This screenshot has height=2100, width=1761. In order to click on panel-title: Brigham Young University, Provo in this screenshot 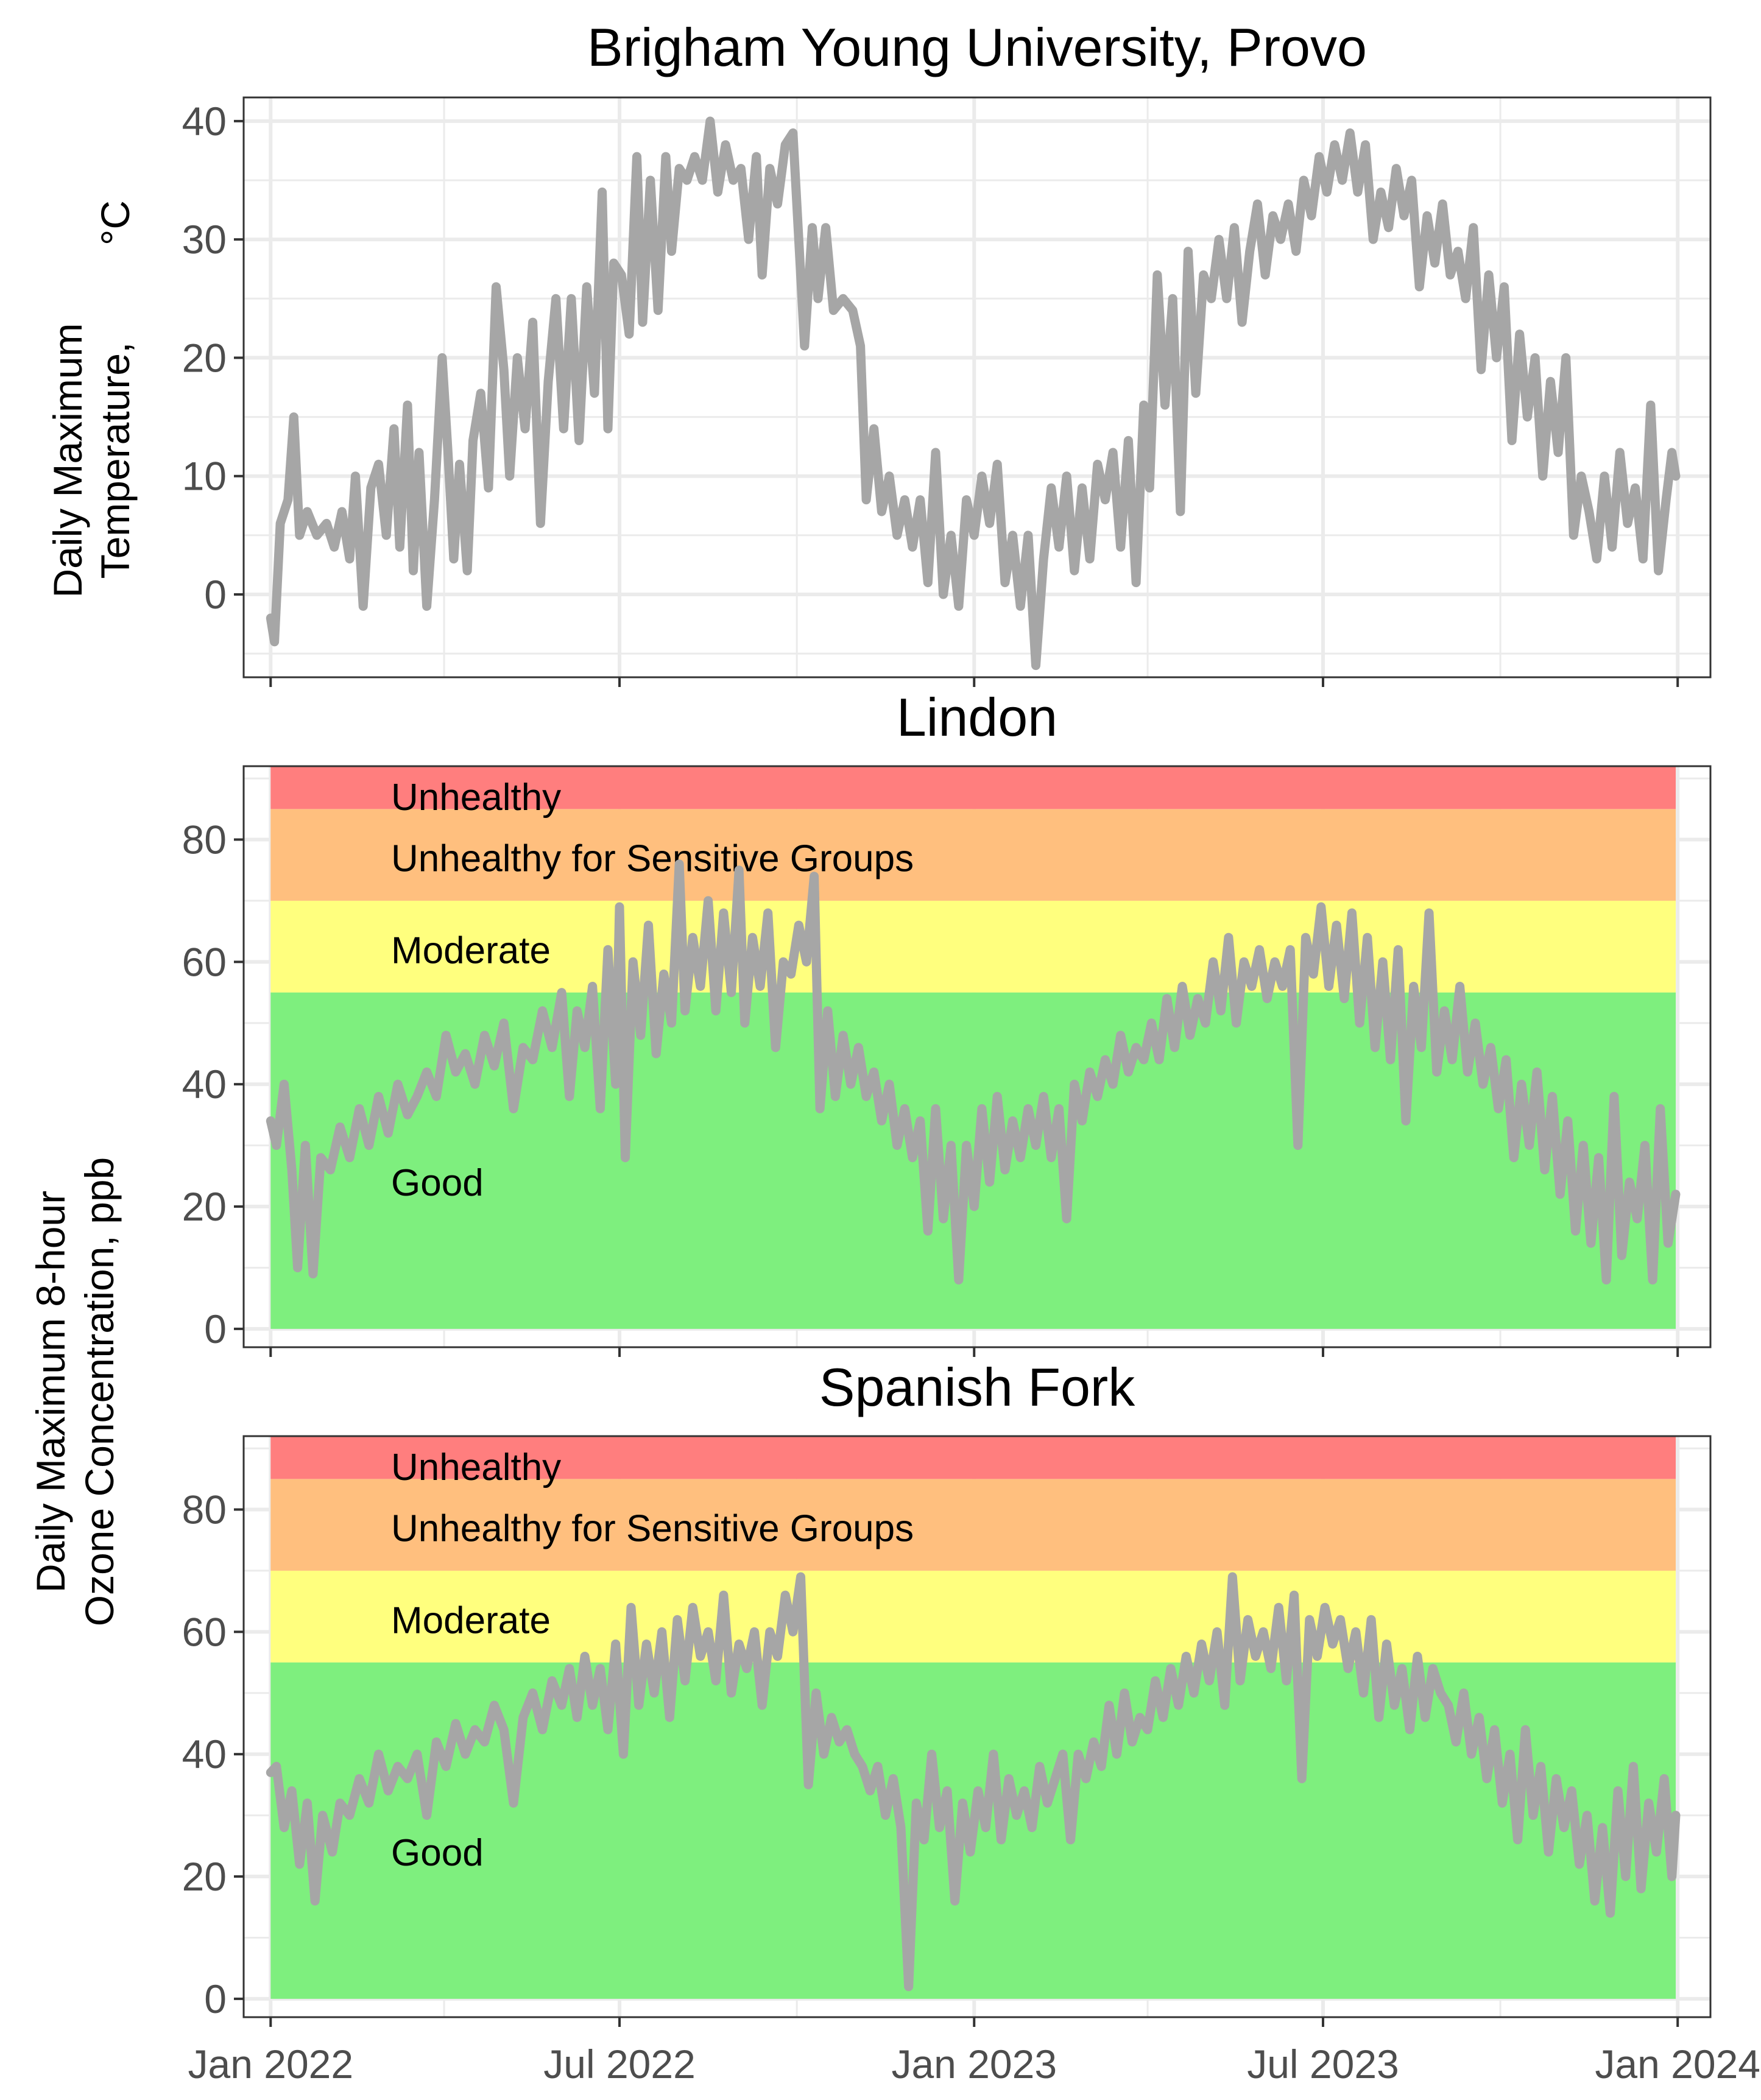, I will do `click(977, 47)`.